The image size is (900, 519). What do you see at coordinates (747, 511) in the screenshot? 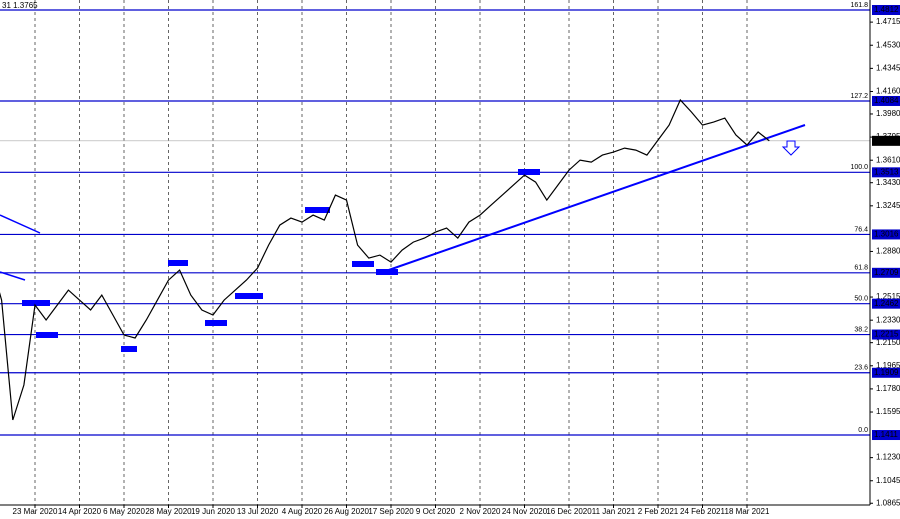
I see `x-tick-label: 18 Mar 2021` at bounding box center [747, 511].